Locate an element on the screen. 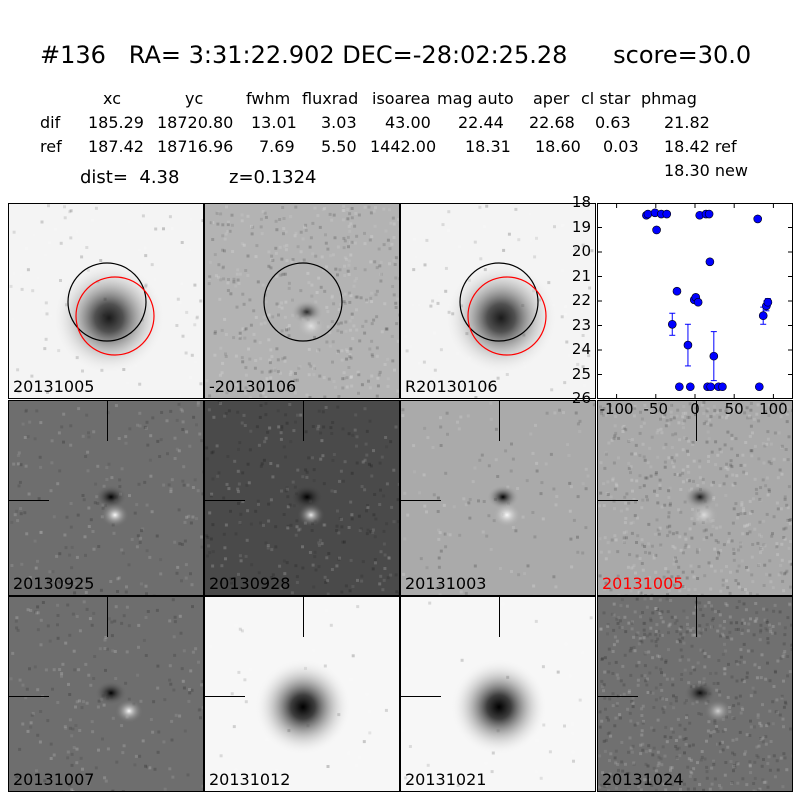 Image resolution: width=800 pixels, height=800 pixels. dif-xc: 185.29 is located at coordinates (116, 122).